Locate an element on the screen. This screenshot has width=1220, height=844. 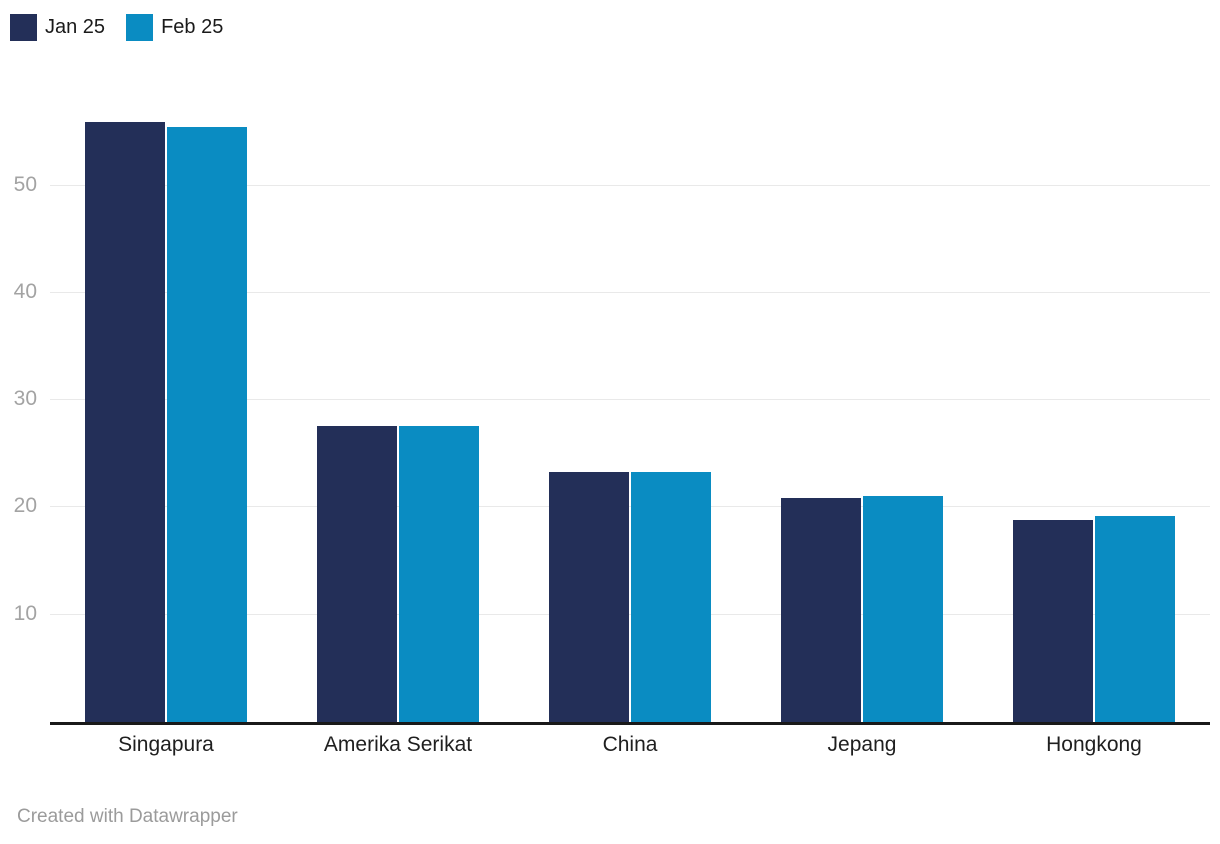
bar-jan-25-jepang is located at coordinates (821, 609).